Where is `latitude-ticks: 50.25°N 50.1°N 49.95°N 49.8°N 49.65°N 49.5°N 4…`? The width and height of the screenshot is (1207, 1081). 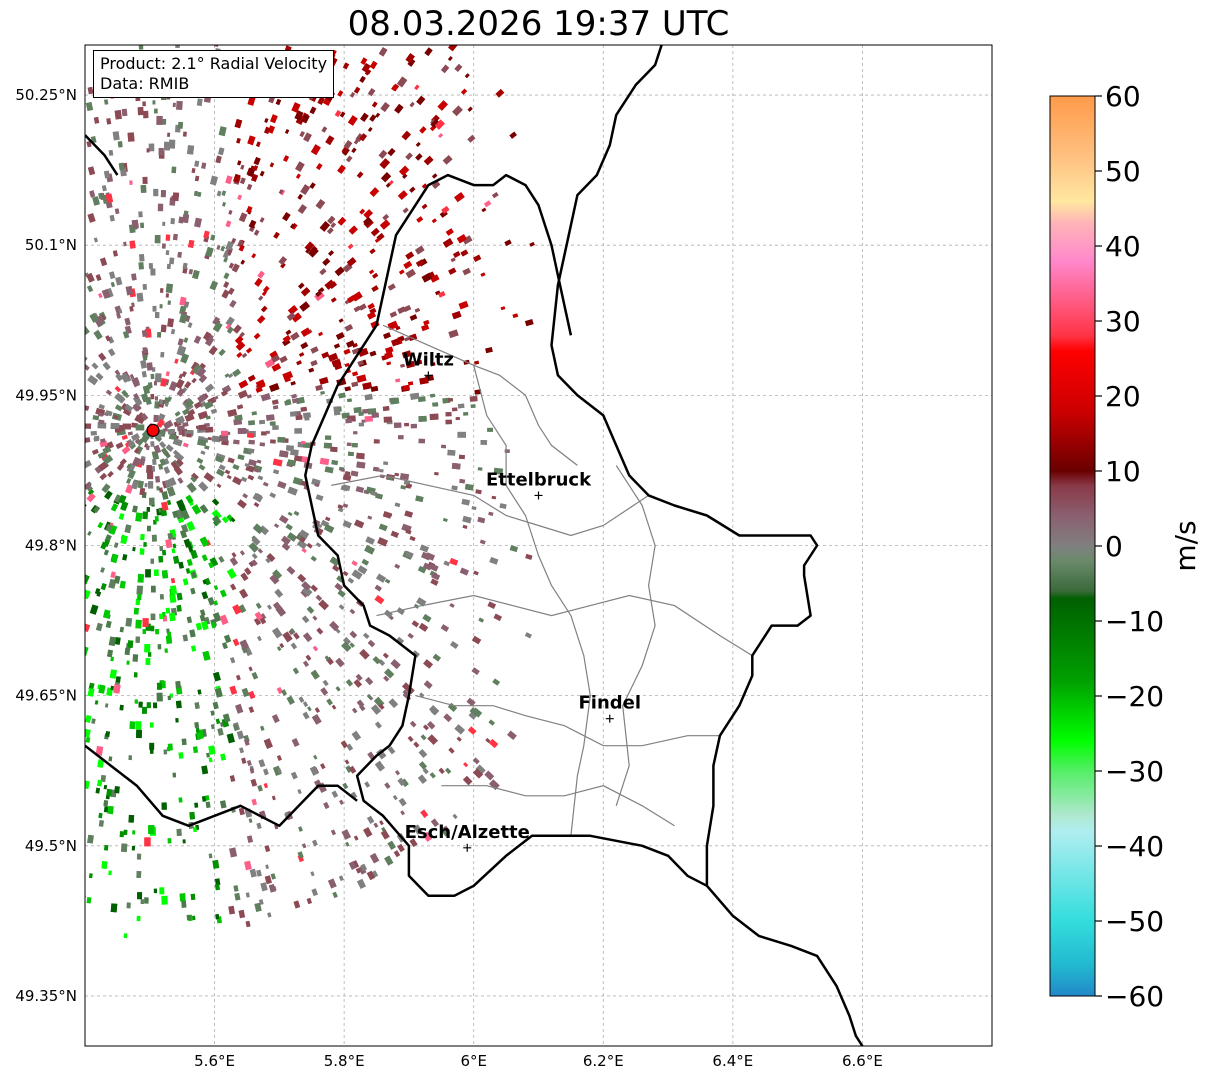
latitude-ticks: 50.25°N 50.1°N 49.95°N 49.8°N 49.65°N 49.5°N 4… is located at coordinates (46, 545).